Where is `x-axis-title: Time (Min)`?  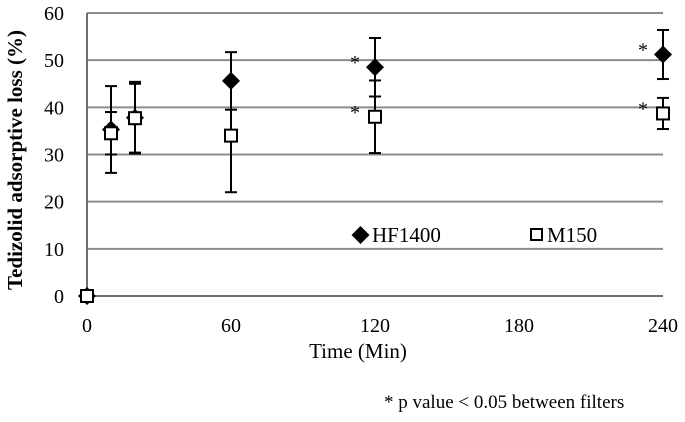
x-axis-title: Time (Min) is located at coordinates (358, 351).